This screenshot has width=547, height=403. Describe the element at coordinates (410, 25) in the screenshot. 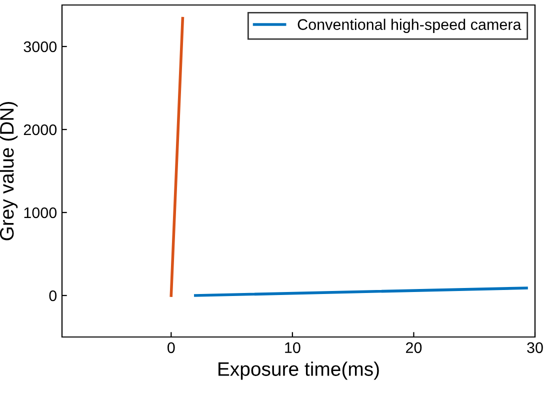

I see `legend-label: Conventional high-speed camera` at that location.